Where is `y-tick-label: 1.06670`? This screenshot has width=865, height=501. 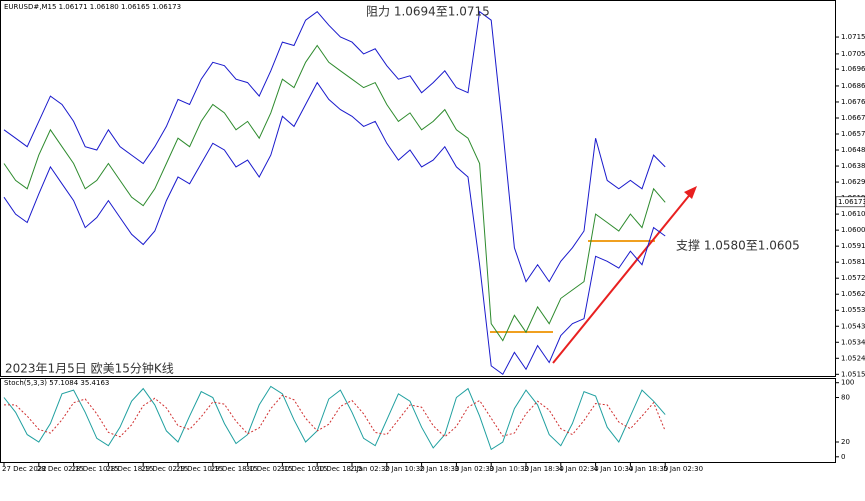
y-tick-label: 1.06670 is located at coordinates (853, 118).